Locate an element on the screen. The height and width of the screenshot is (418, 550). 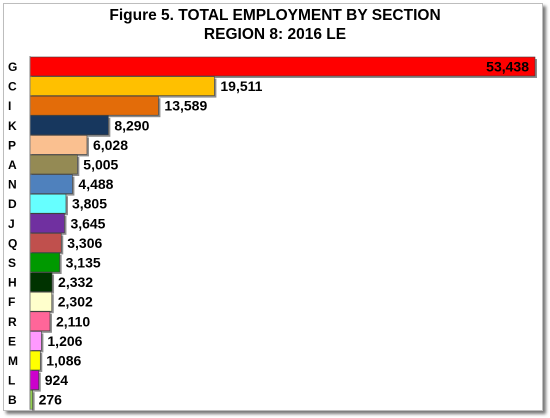
category-label: J is located at coordinates (11, 224).